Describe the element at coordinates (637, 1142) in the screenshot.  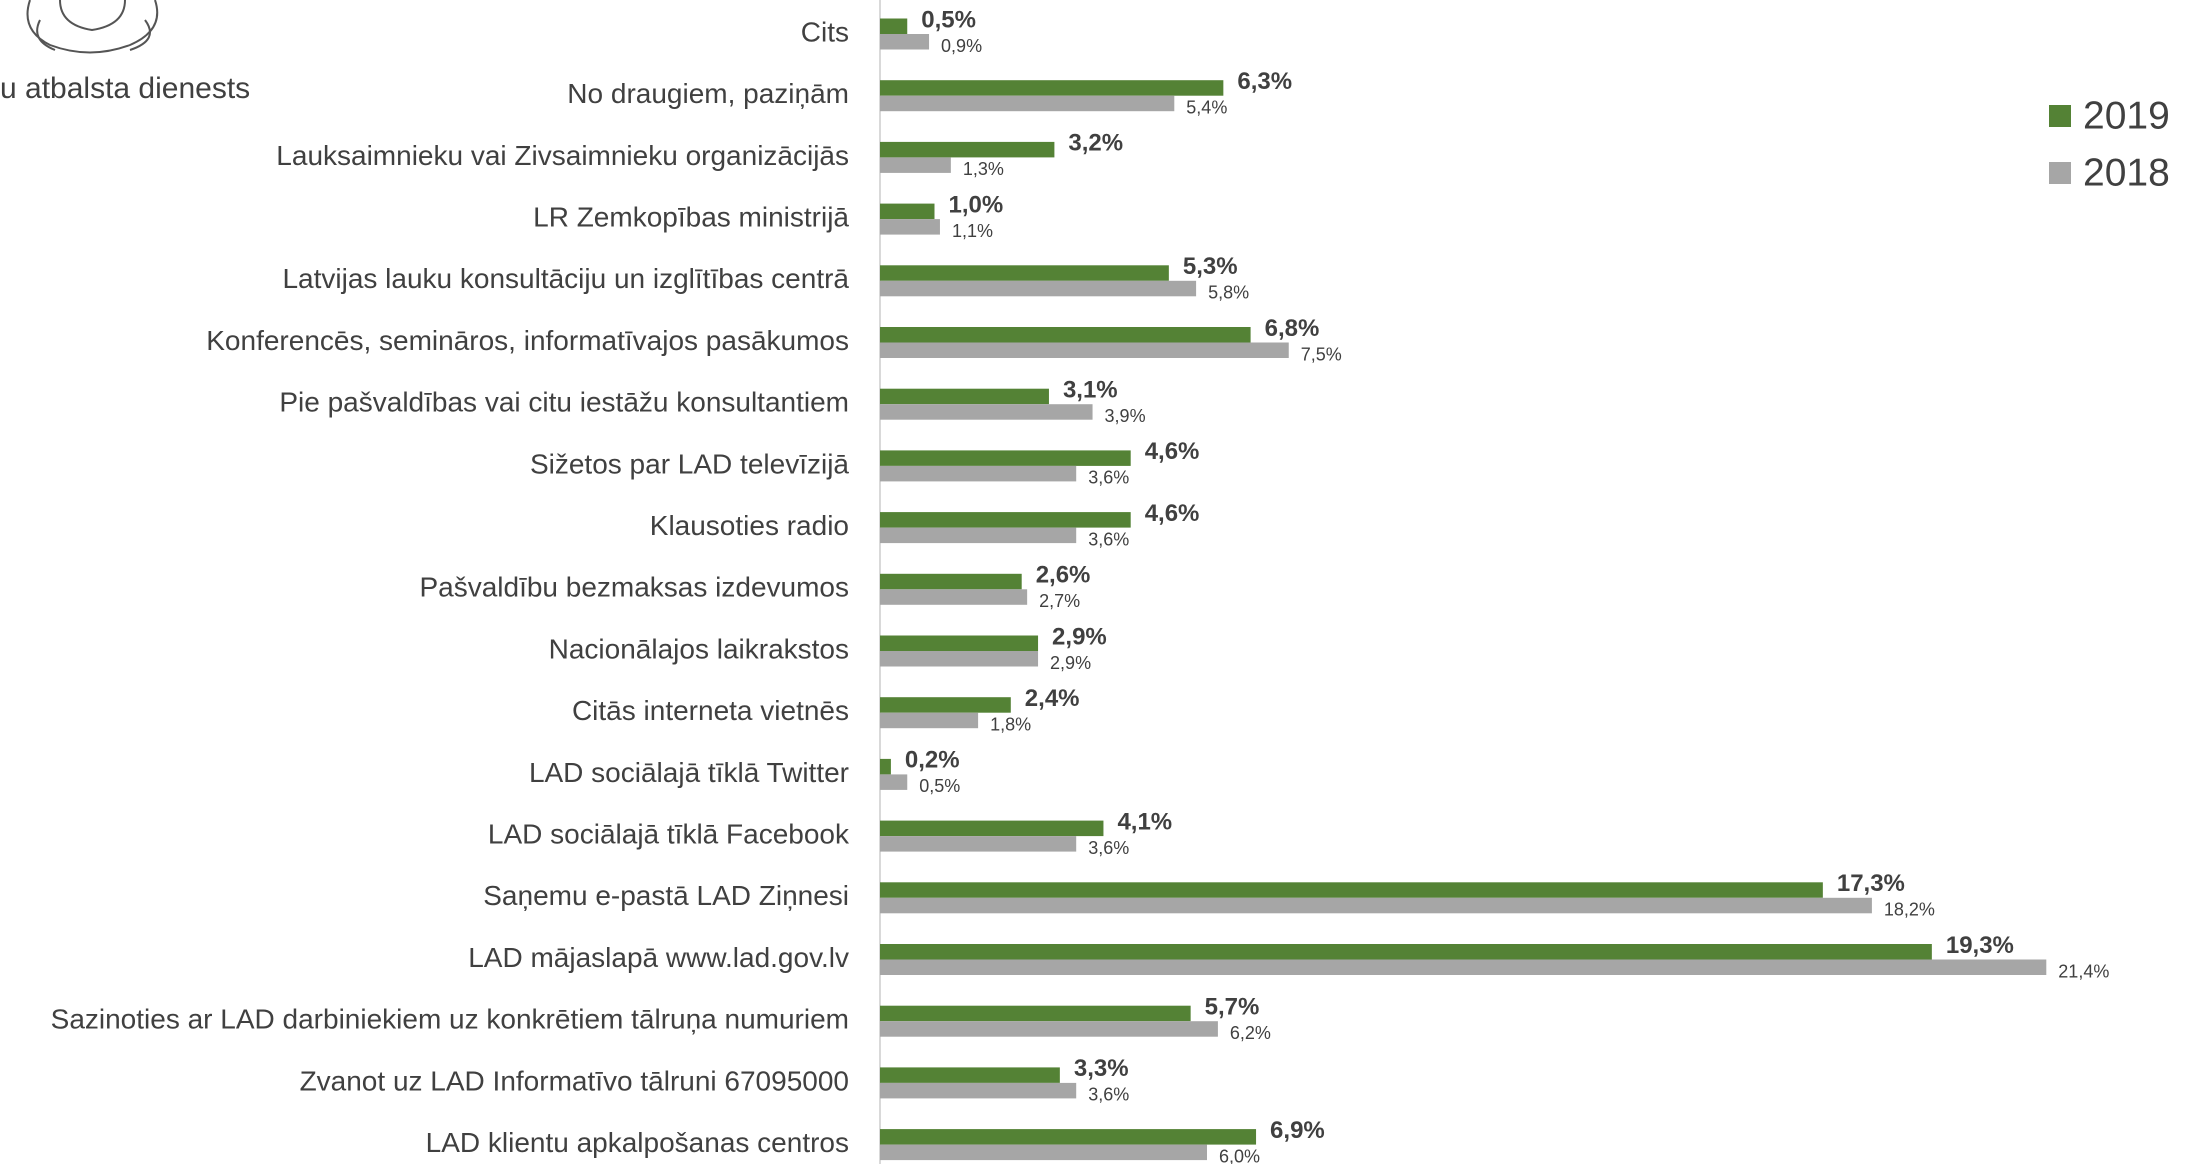
I see `category-label: LAD klientu apkalpošanas centros` at that location.